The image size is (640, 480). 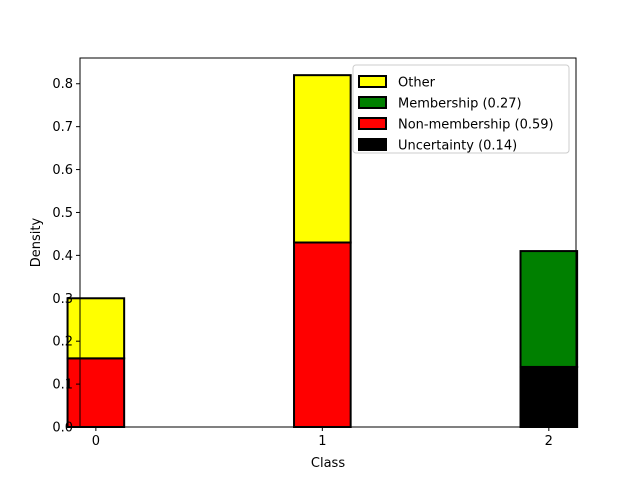 I want to click on y-tick-label: 0.4, so click(x=62, y=256).